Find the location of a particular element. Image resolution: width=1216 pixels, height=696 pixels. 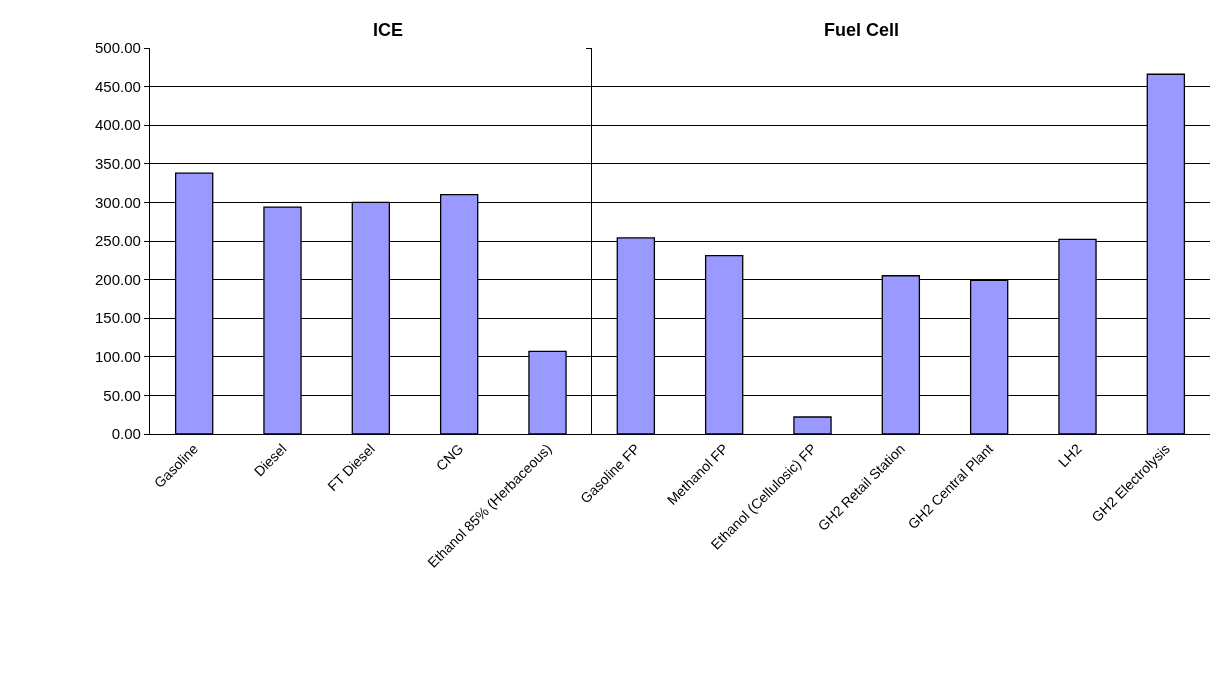

y-tick-label: 350.00 is located at coordinates (117, 164).